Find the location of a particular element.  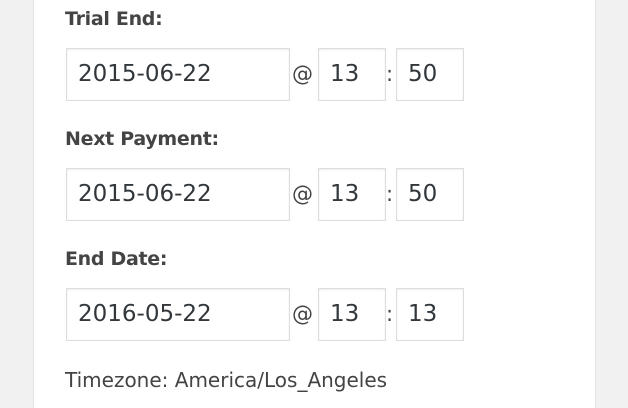

next-payment-hour-input: 13 is located at coordinates (352, 194).